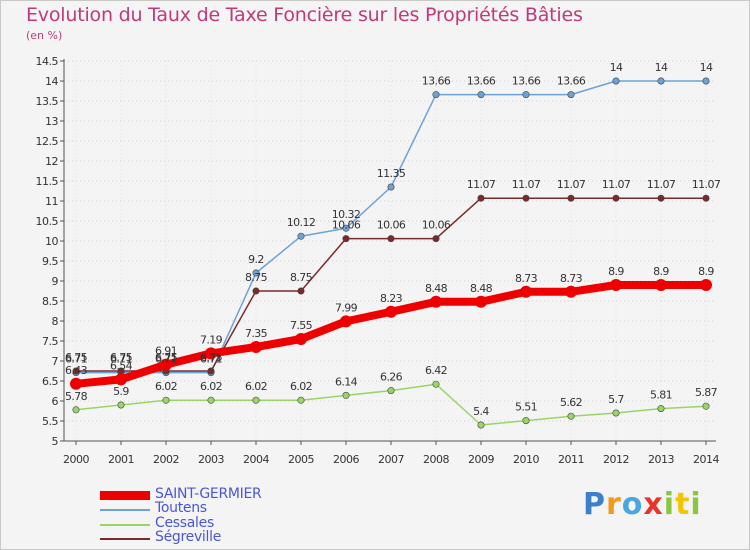  Describe the element at coordinates (391, 459) in the screenshot. I see `x-tick-label: 2007` at that location.